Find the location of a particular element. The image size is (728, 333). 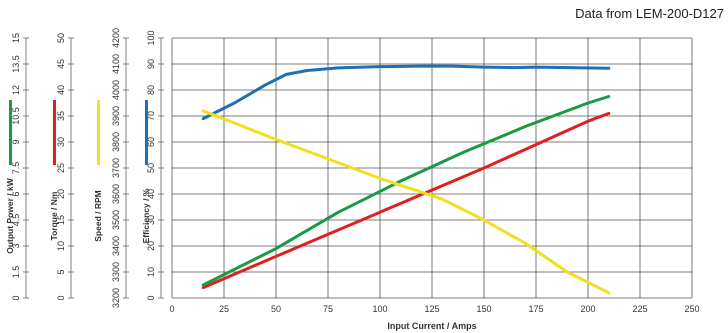

y-tick-label: 3900 is located at coordinates (116, 116).